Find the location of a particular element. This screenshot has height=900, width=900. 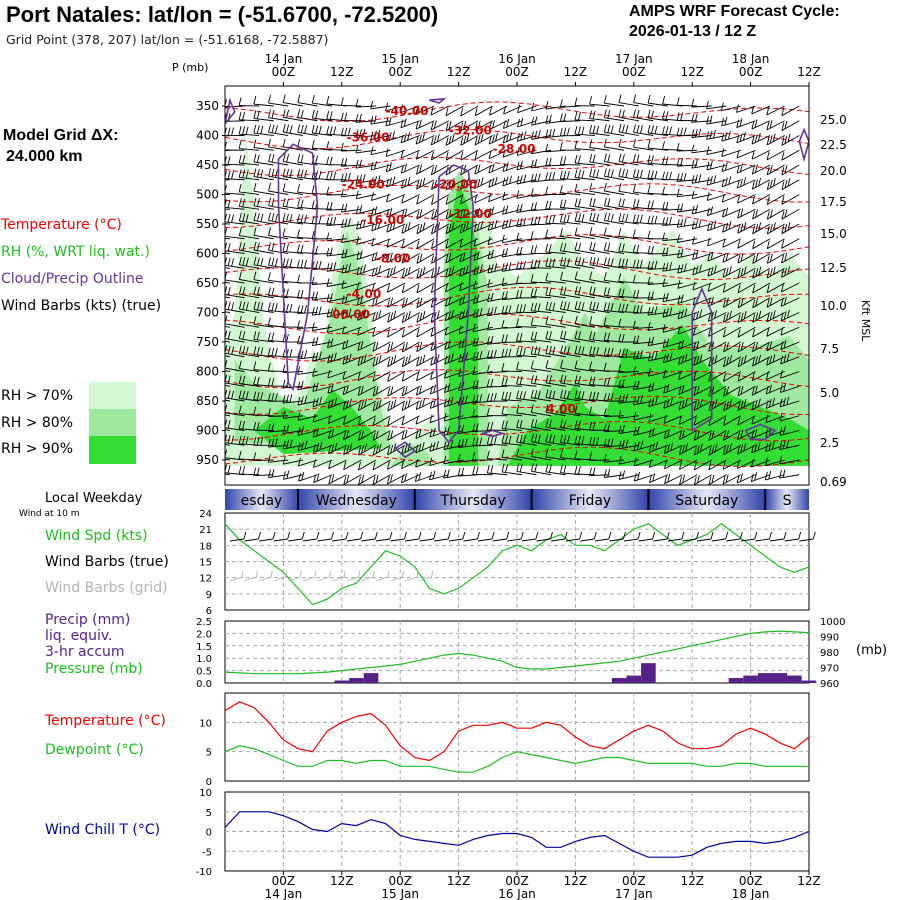

pressure-tick-label: 650 is located at coordinates (207, 283).